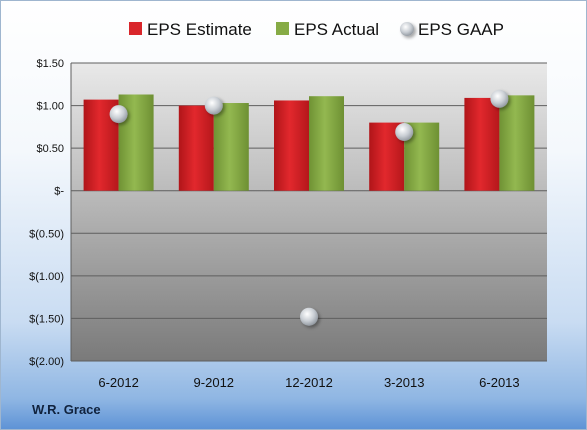 The image size is (587, 430). What do you see at coordinates (214, 382) in the screenshot?
I see `x-tick-label: 9-2012` at bounding box center [214, 382].